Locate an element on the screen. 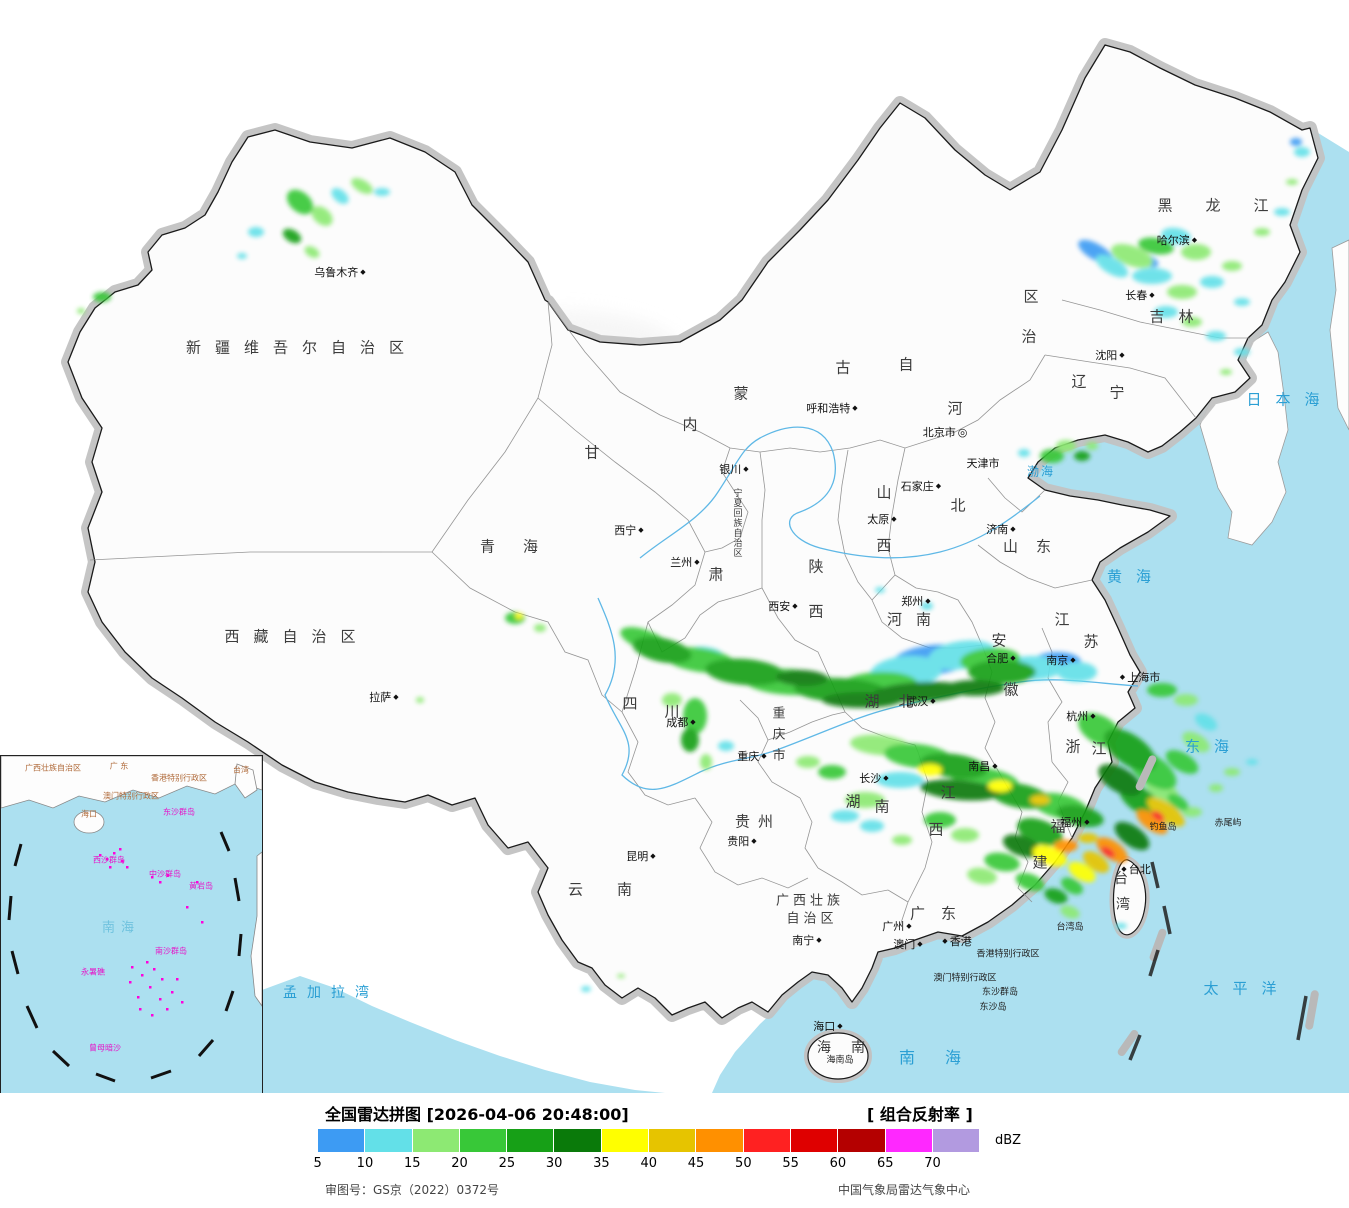 The width and height of the screenshot is (1349, 1208). ryukyu-islands is located at coordinates (1218, 906).